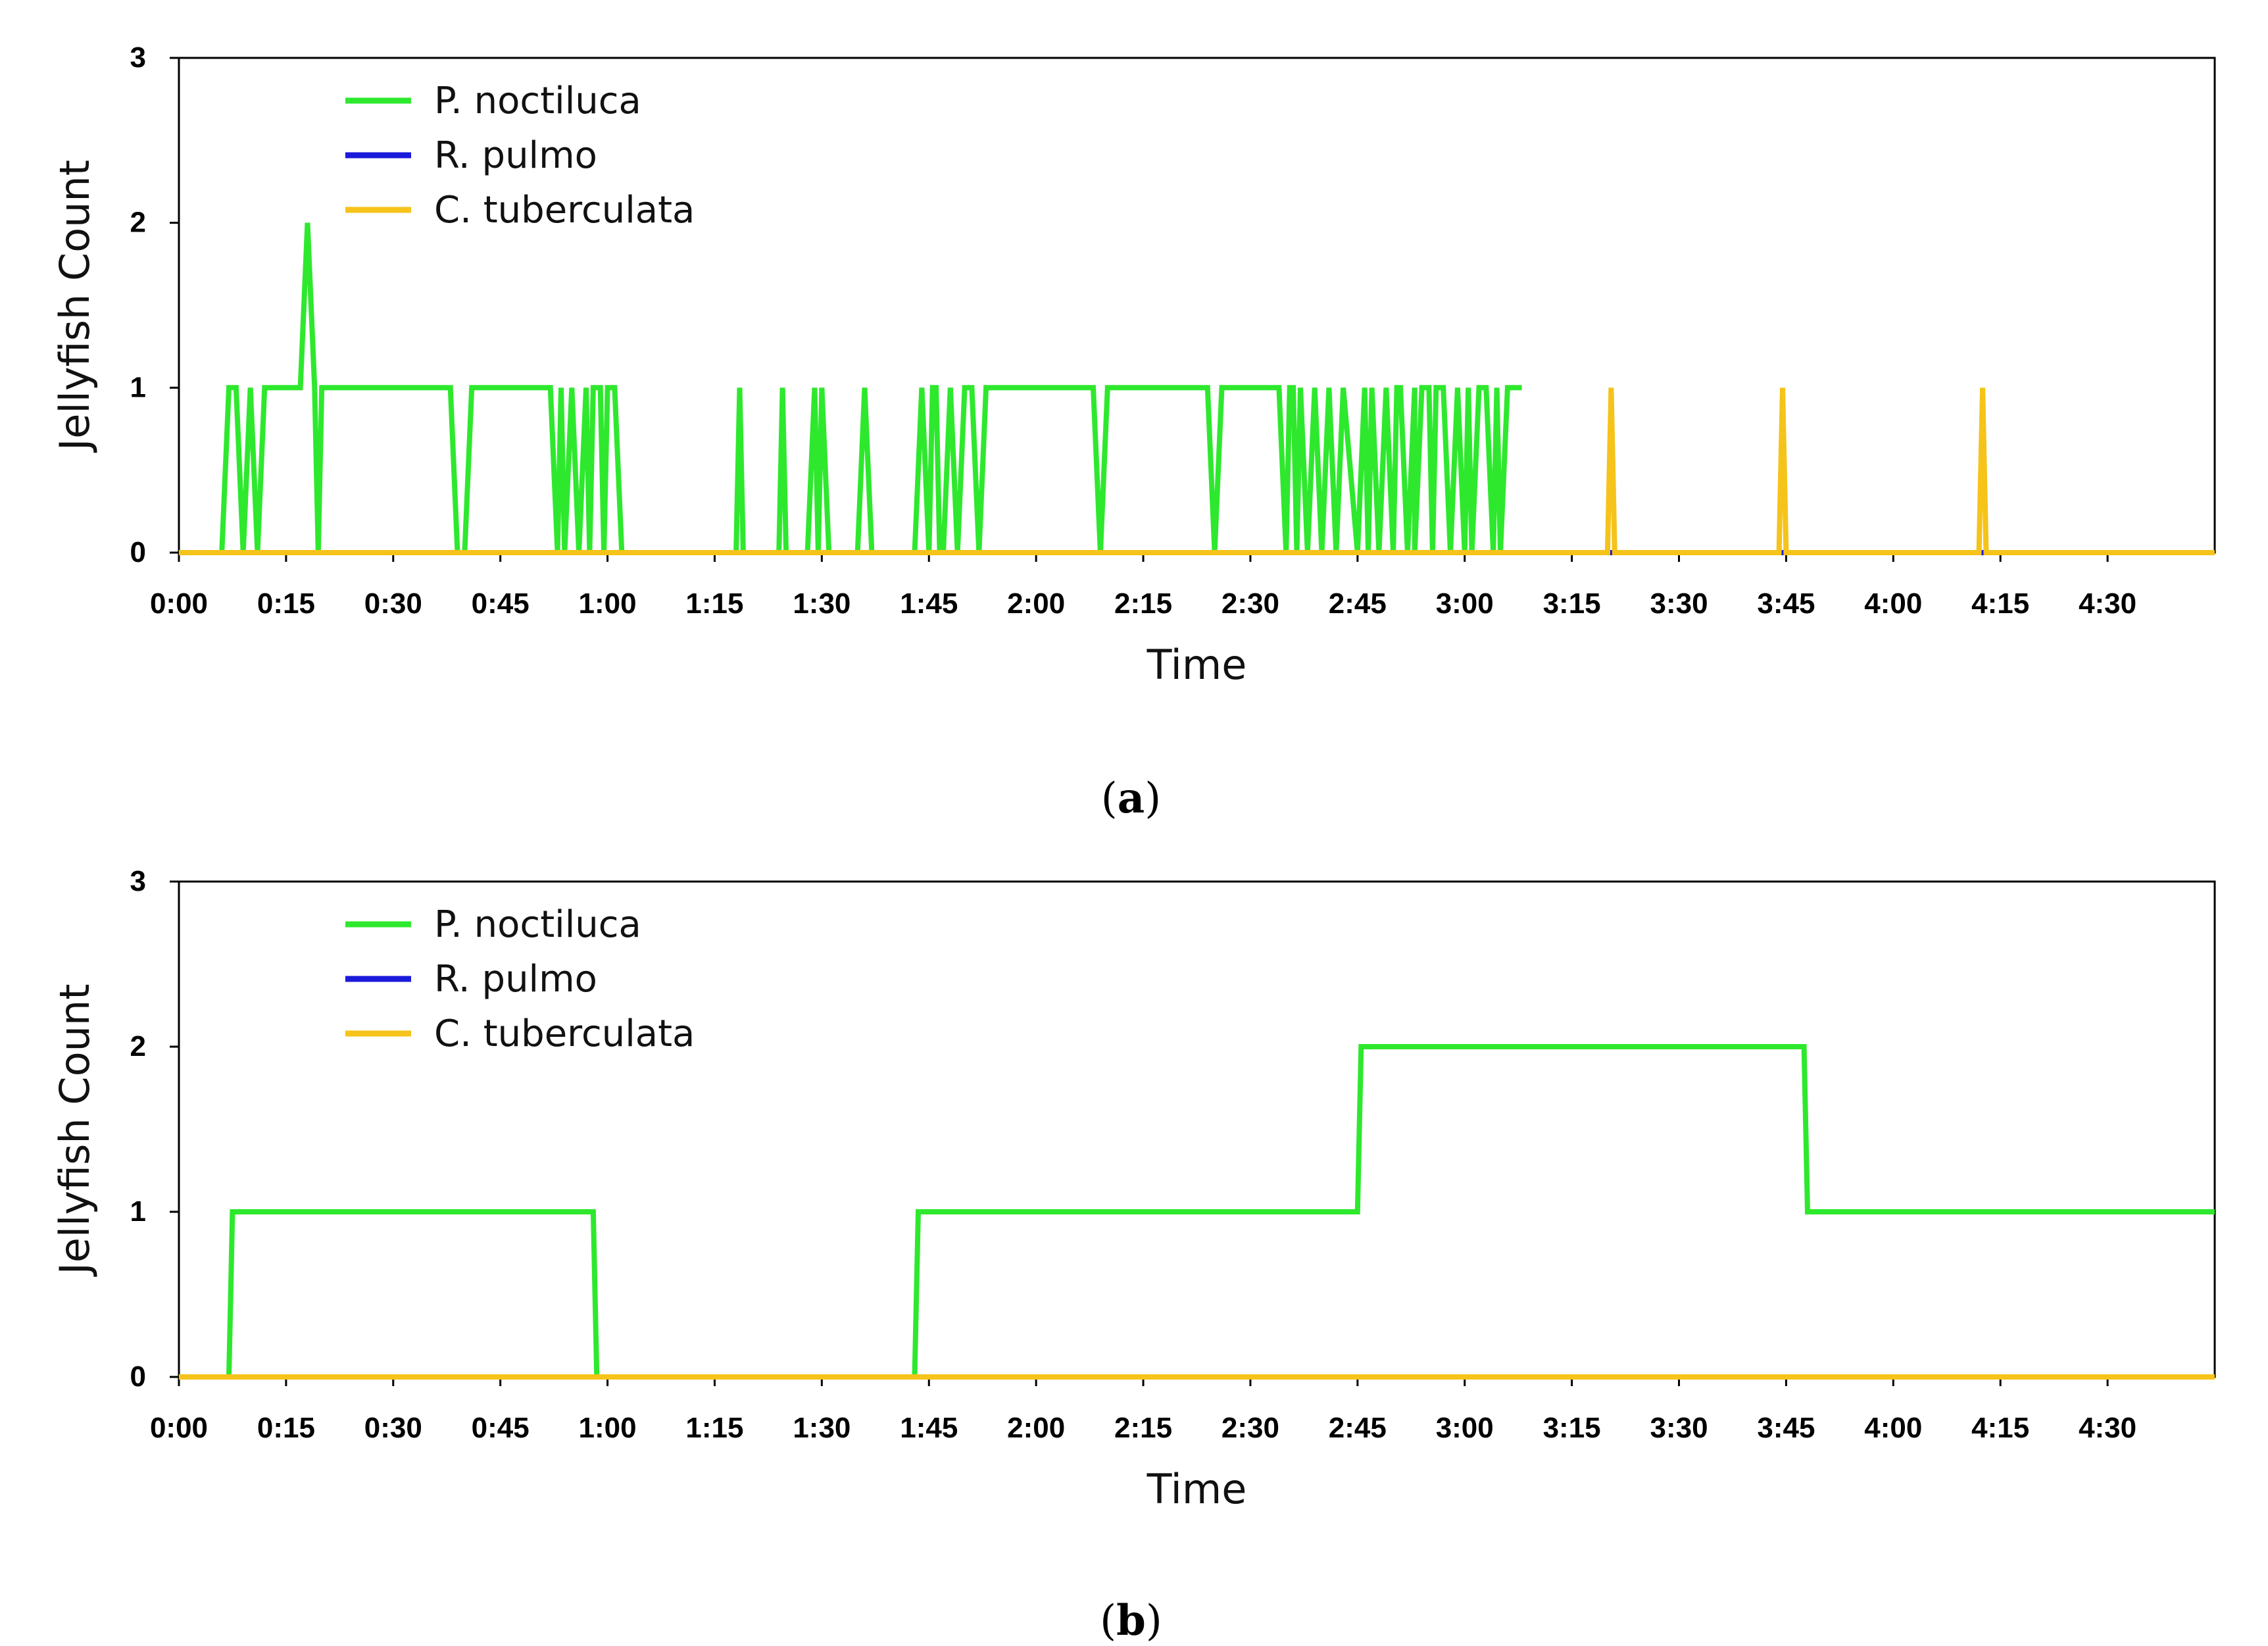 This screenshot has height=1646, width=2268. What do you see at coordinates (1197, 471) in the screenshot?
I see `series-line-c-tuberculata` at bounding box center [1197, 471].